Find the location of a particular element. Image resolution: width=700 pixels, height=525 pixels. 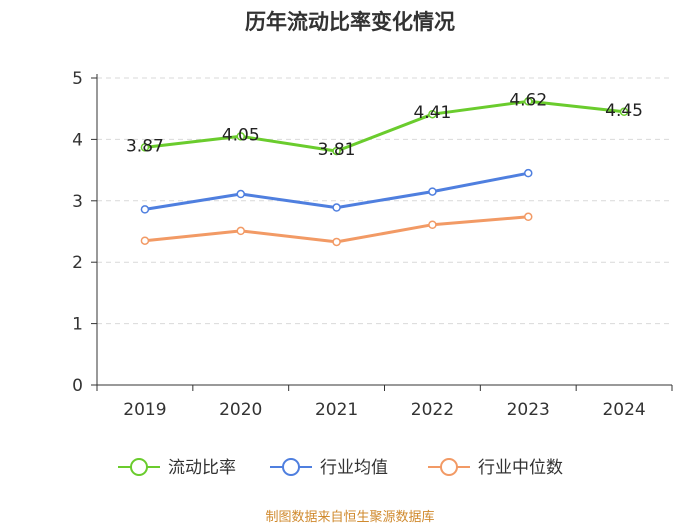

legend-item: 行业中位数 is located at coordinates (495, 468).